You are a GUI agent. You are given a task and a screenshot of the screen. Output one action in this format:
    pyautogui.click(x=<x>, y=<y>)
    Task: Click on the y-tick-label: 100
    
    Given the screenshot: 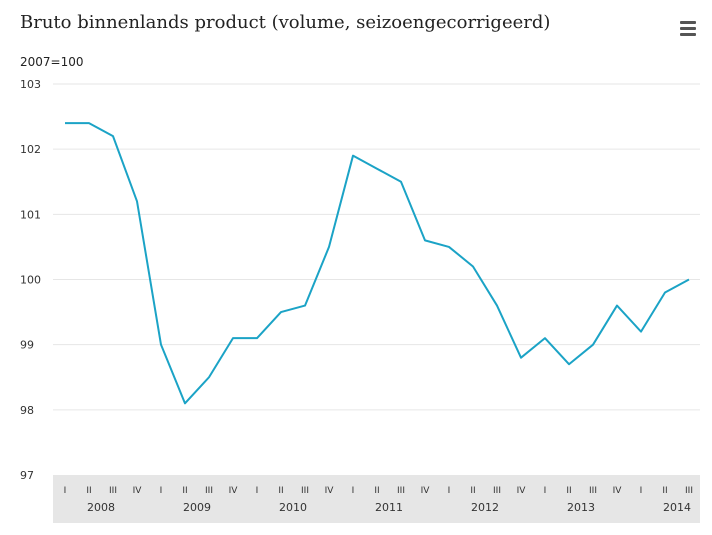 What is the action you would take?
    pyautogui.click(x=30, y=280)
    